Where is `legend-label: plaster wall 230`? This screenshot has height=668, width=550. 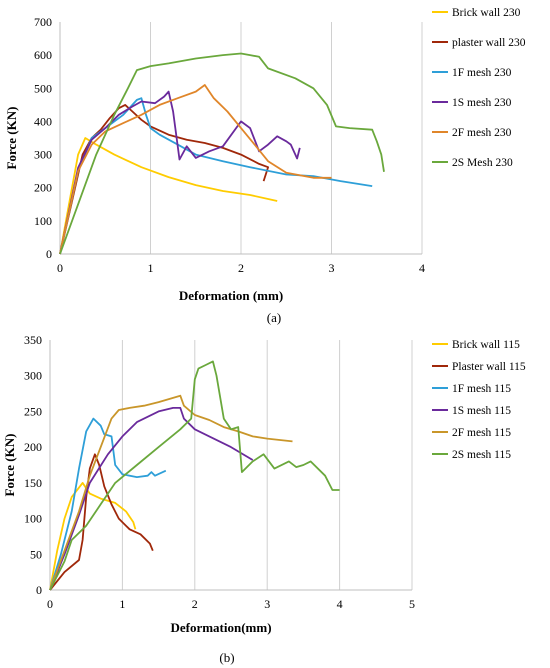
legend-label: plaster wall 230 is located at coordinates (489, 43).